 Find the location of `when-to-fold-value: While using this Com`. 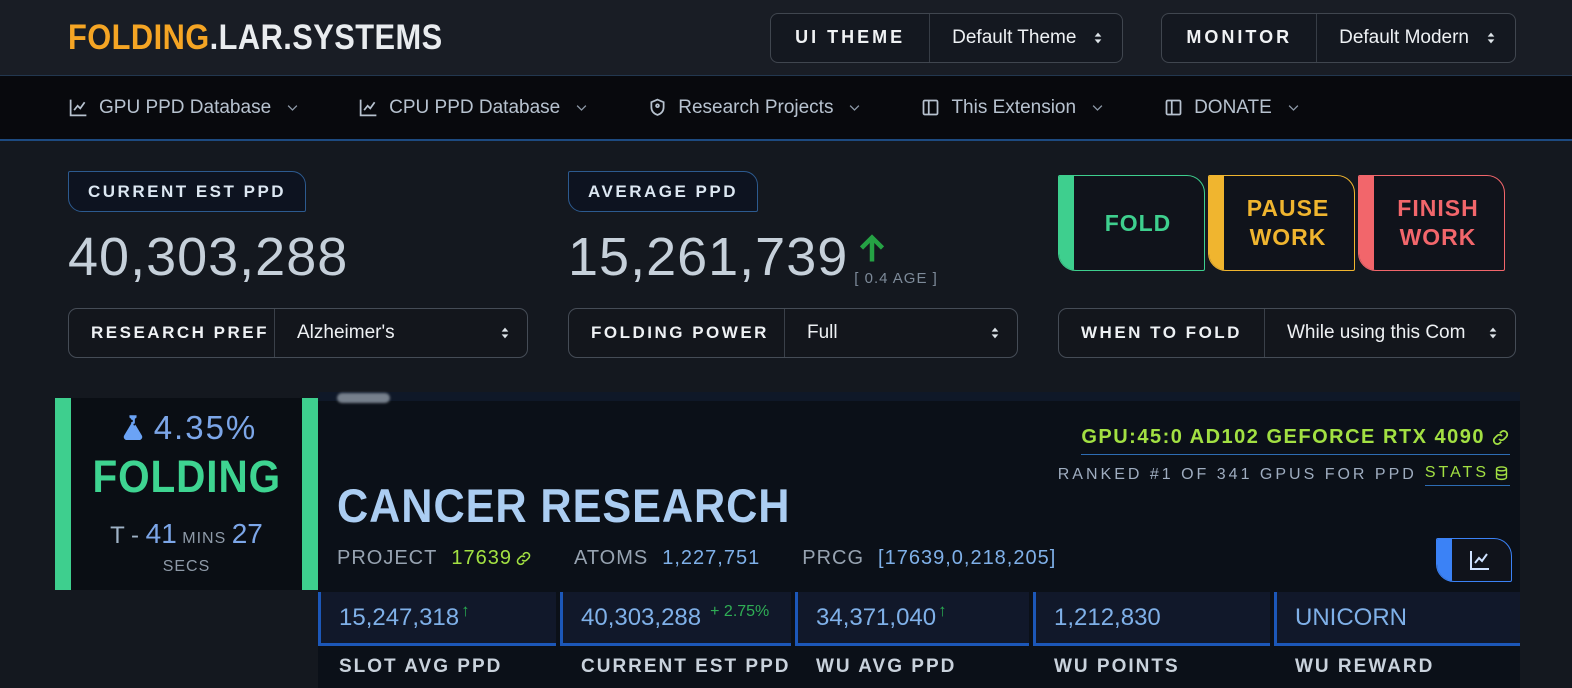

when-to-fold-value: While using this Com is located at coordinates (1376, 332).